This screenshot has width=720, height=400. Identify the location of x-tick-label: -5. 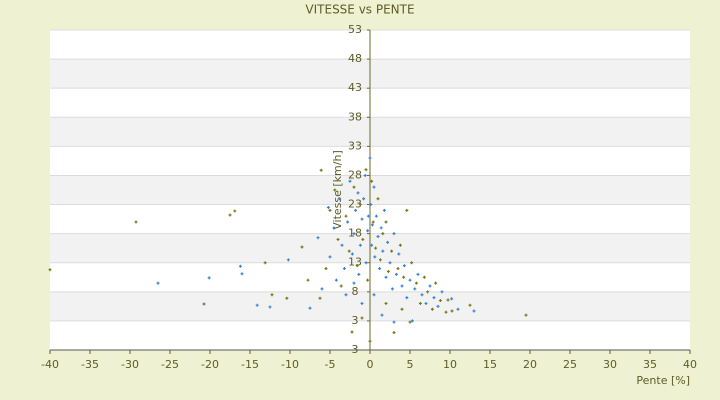
(330, 364).